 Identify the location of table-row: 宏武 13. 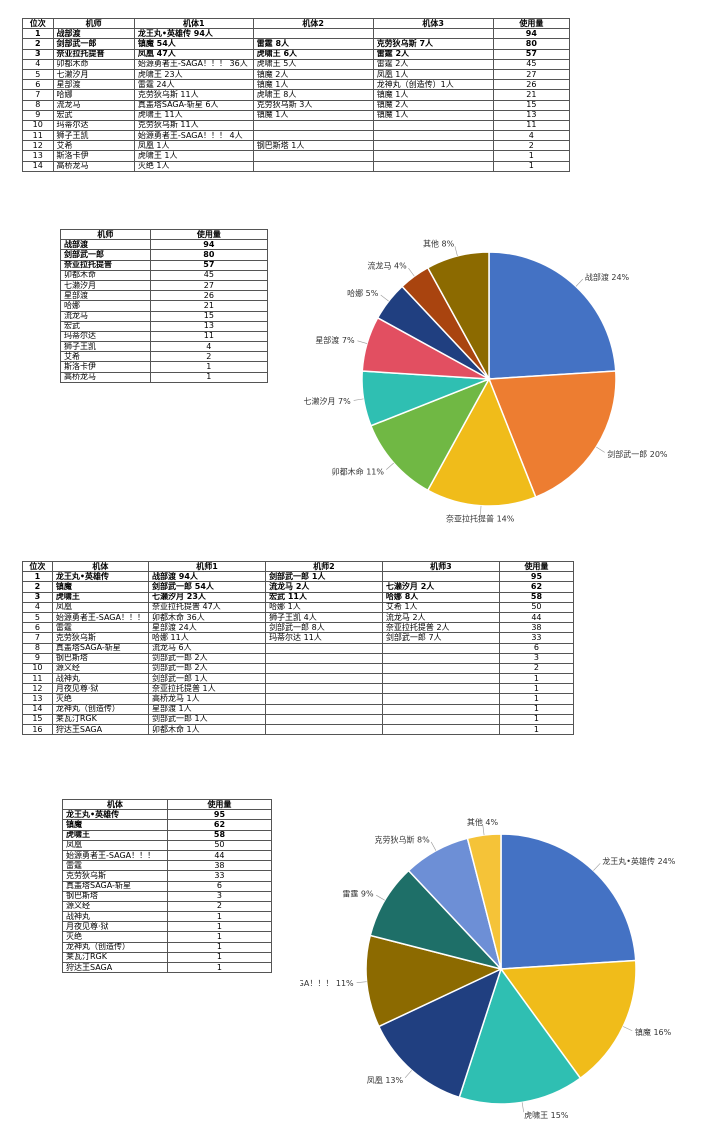
(164, 326).